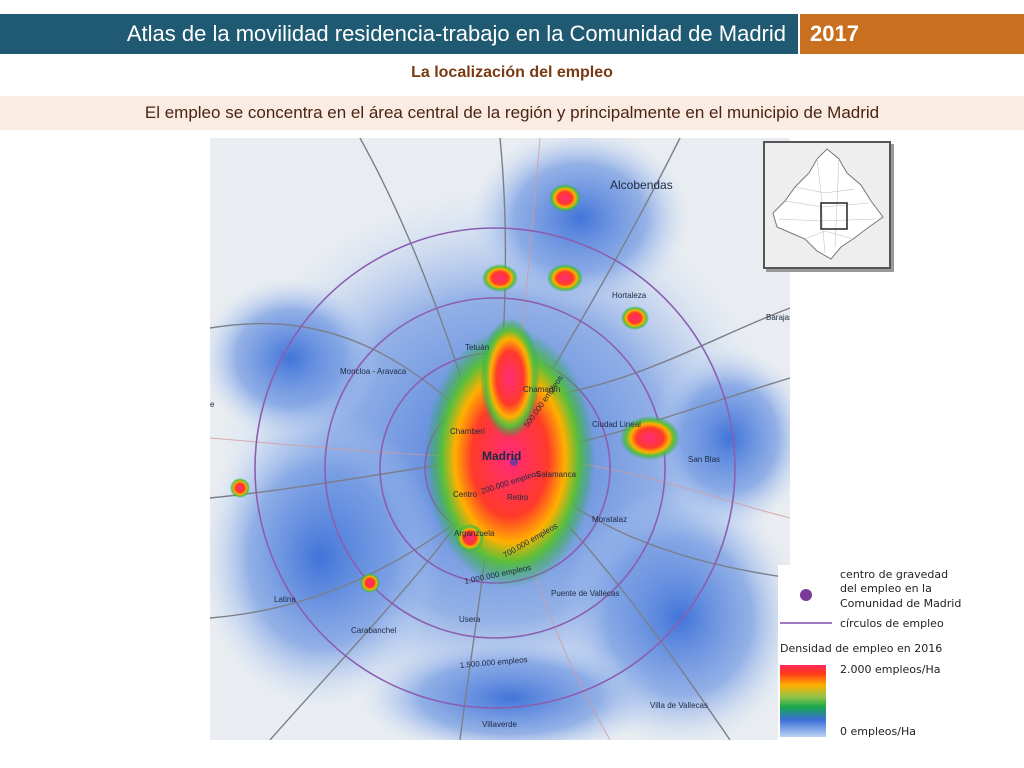 The height and width of the screenshot is (768, 1024). Describe the element at coordinates (806, 595) in the screenshot. I see `centroid-legend-dot` at that location.